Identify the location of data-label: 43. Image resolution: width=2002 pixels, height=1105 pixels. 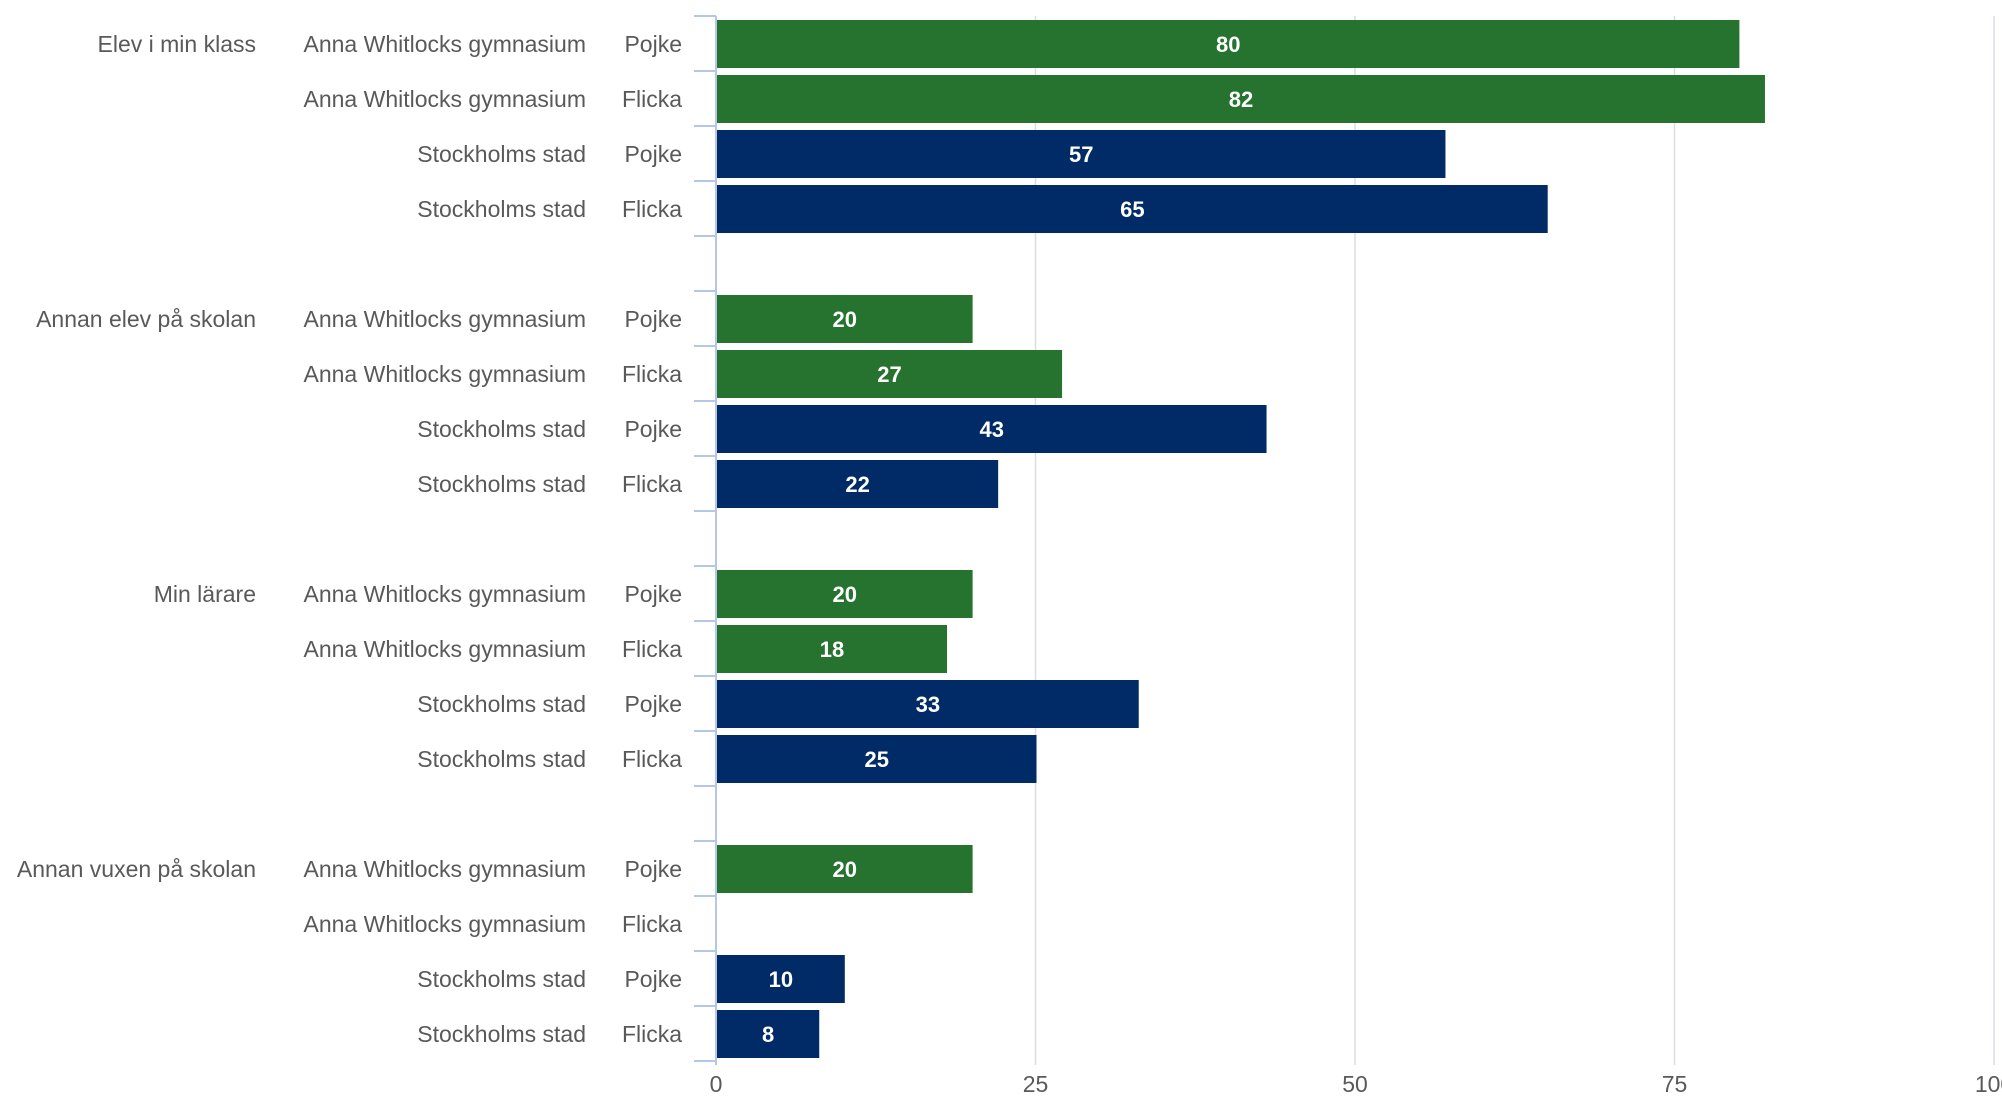
(992, 429).